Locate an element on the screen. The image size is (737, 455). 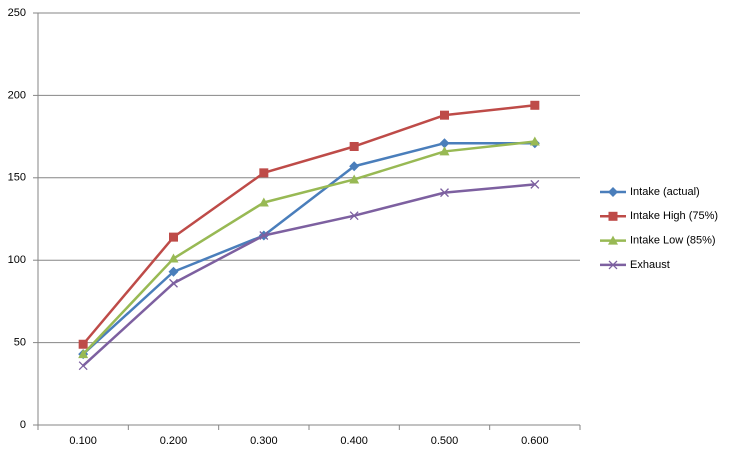
x-tick-label: 0.100 is located at coordinates (83, 441).